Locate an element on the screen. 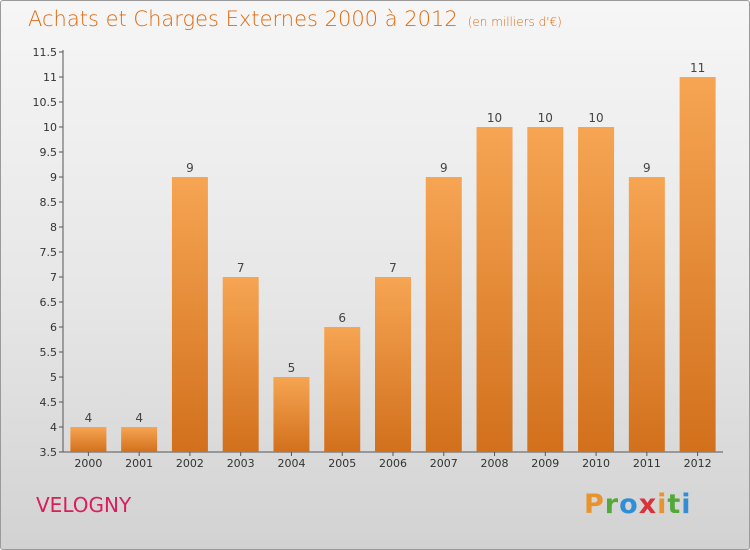 The height and width of the screenshot is (550, 750). y-tick-label: 6.5 is located at coordinates (49, 302).